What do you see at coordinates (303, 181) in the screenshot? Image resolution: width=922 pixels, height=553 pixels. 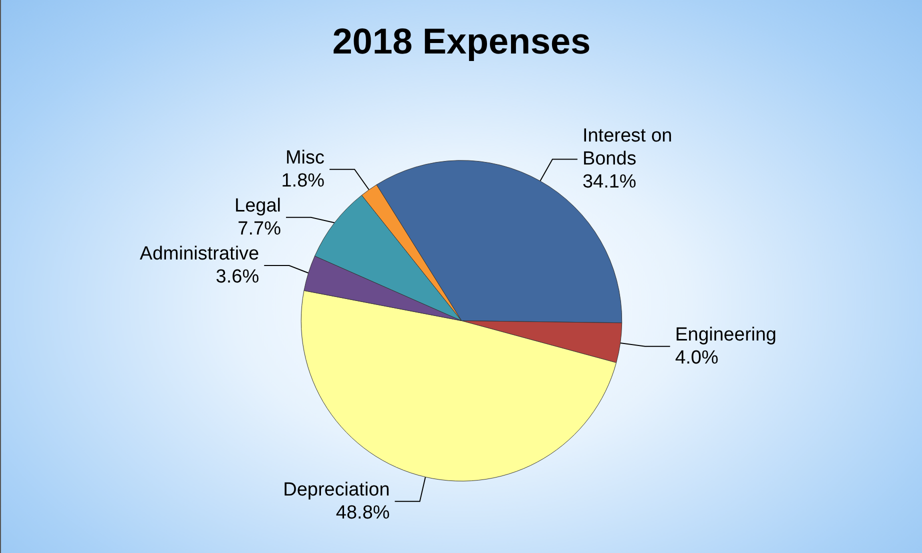 I see `data-label: 1.8%` at bounding box center [303, 181].